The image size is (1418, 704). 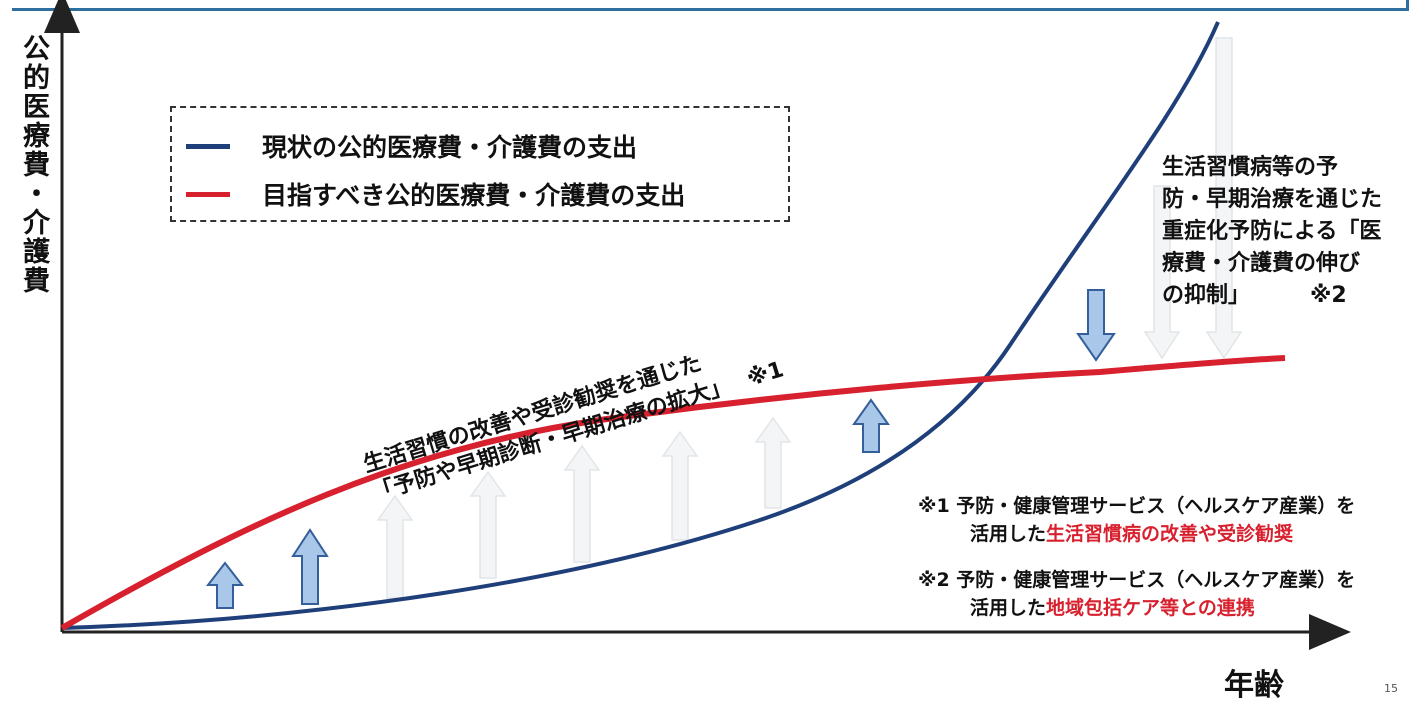 I want to click on legend-box: 現状の公的医療費・介護費の支出 目指すべき公的医療費・介護費の支出, so click(x=480, y=164).